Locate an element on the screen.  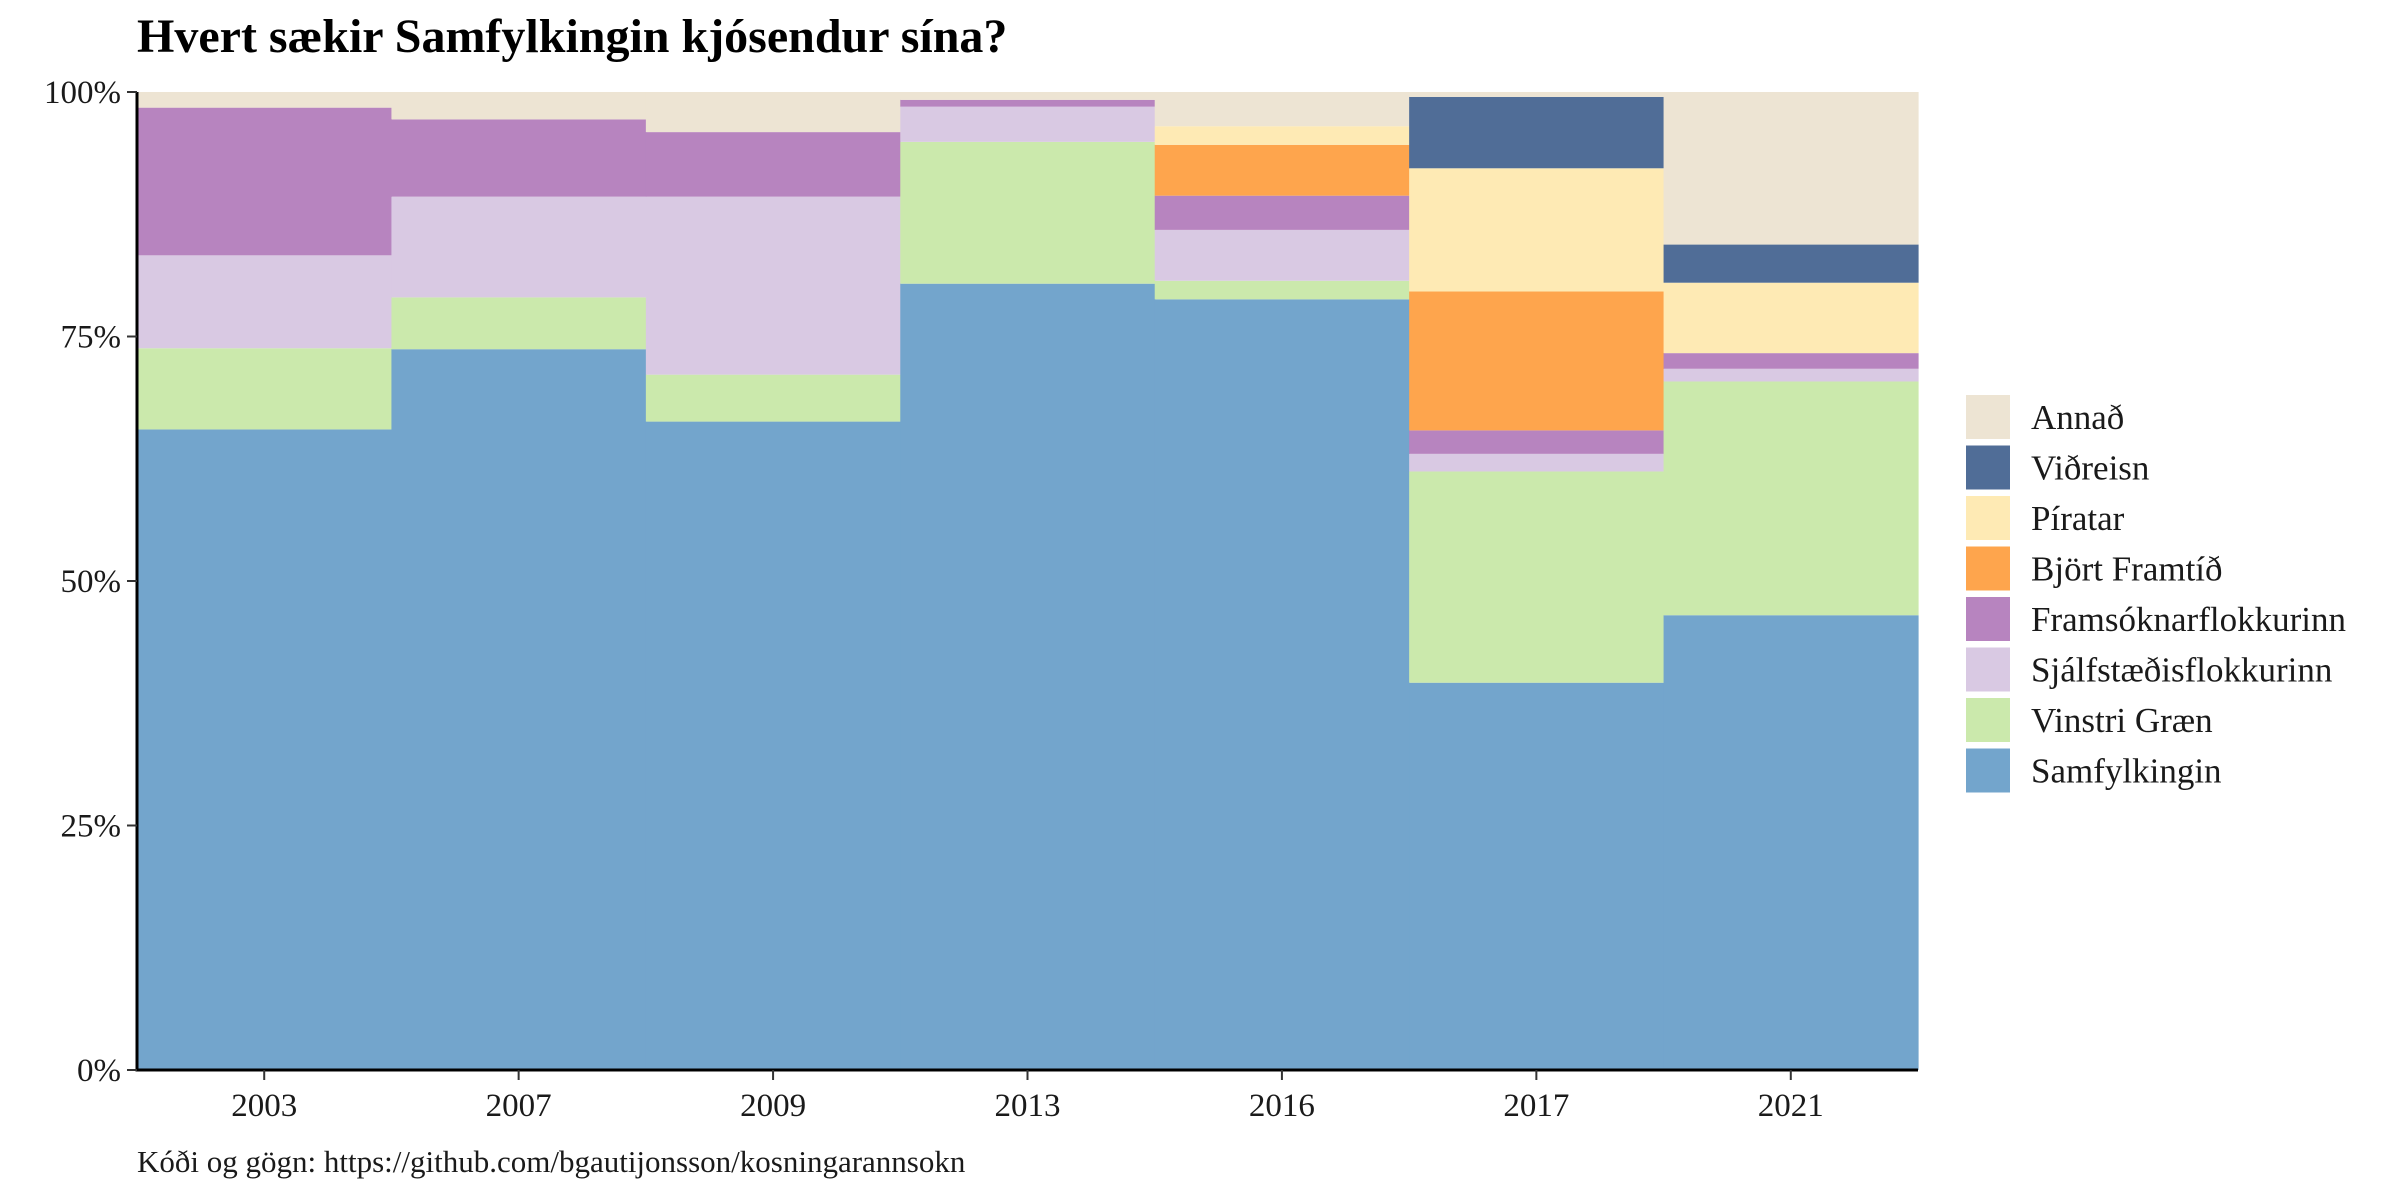
legend-label-anna-: Annað is located at coordinates (2077, 417).